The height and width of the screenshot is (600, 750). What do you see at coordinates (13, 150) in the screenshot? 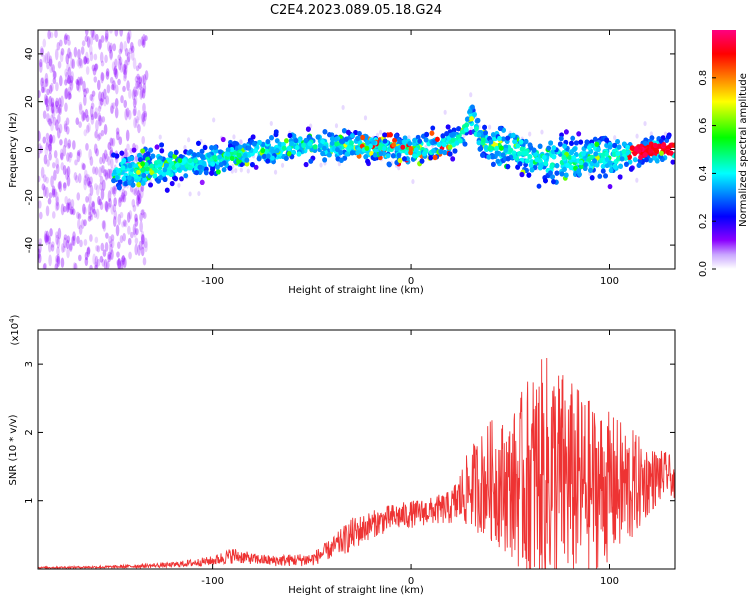
I see `spectrogram-y-label: Frequency (Hz)` at bounding box center [13, 150].